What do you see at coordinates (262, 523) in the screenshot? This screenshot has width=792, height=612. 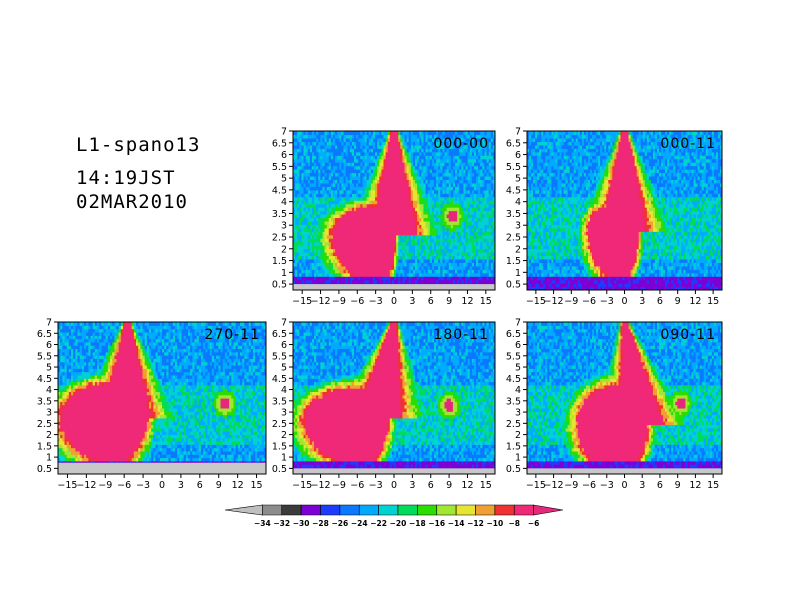 I see `colorbar-label: −34` at bounding box center [262, 523].